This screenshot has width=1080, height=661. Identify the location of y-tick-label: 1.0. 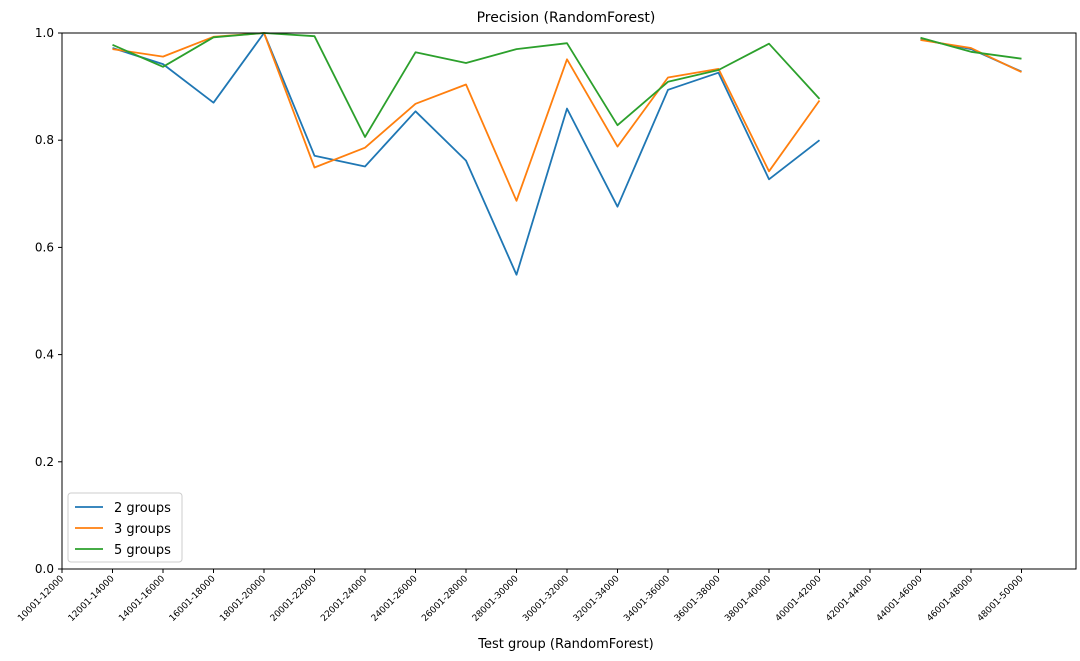
(44, 33).